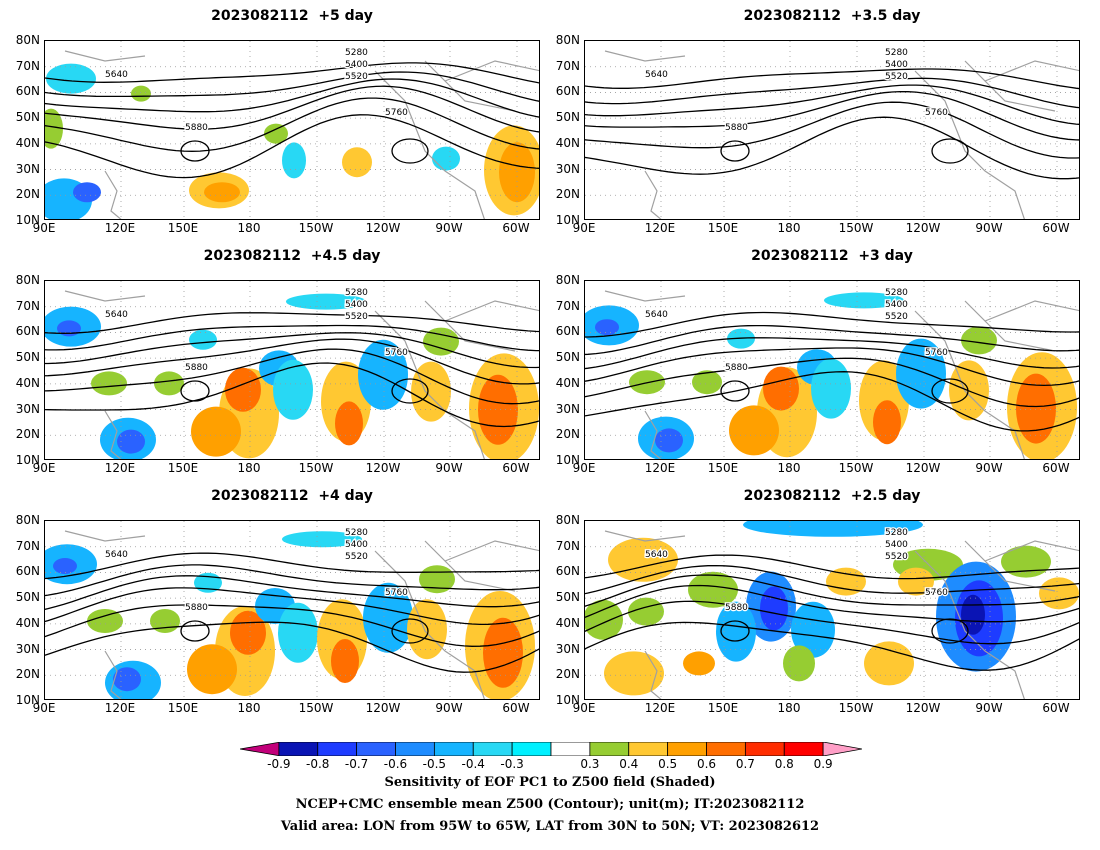 The image size is (1100, 850). I want to click on colorbar-tick-label: 0.6, so click(706, 764).